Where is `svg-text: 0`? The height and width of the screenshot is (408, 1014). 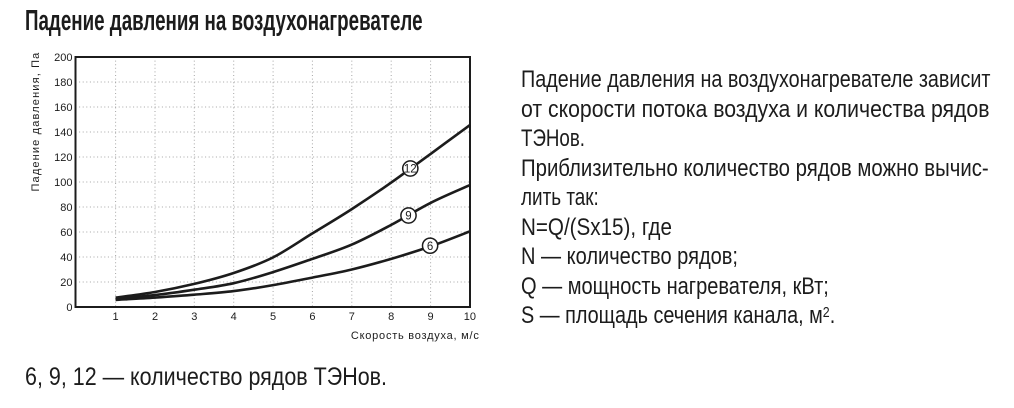
svg-text: 0 is located at coordinates (69, 308).